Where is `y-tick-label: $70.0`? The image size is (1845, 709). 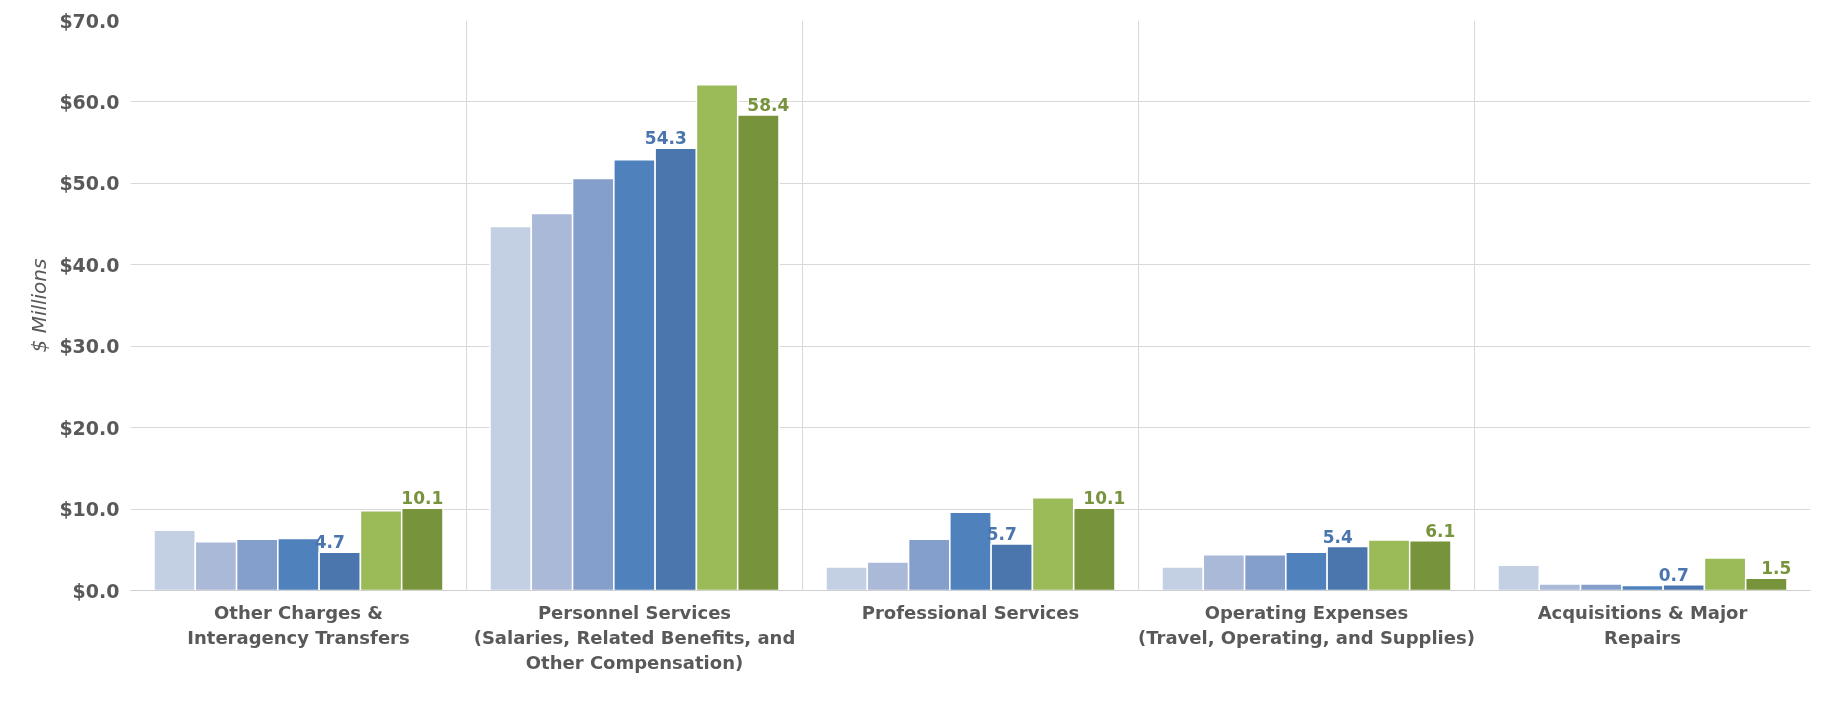 y-tick-label: $70.0 is located at coordinates (89, 20).